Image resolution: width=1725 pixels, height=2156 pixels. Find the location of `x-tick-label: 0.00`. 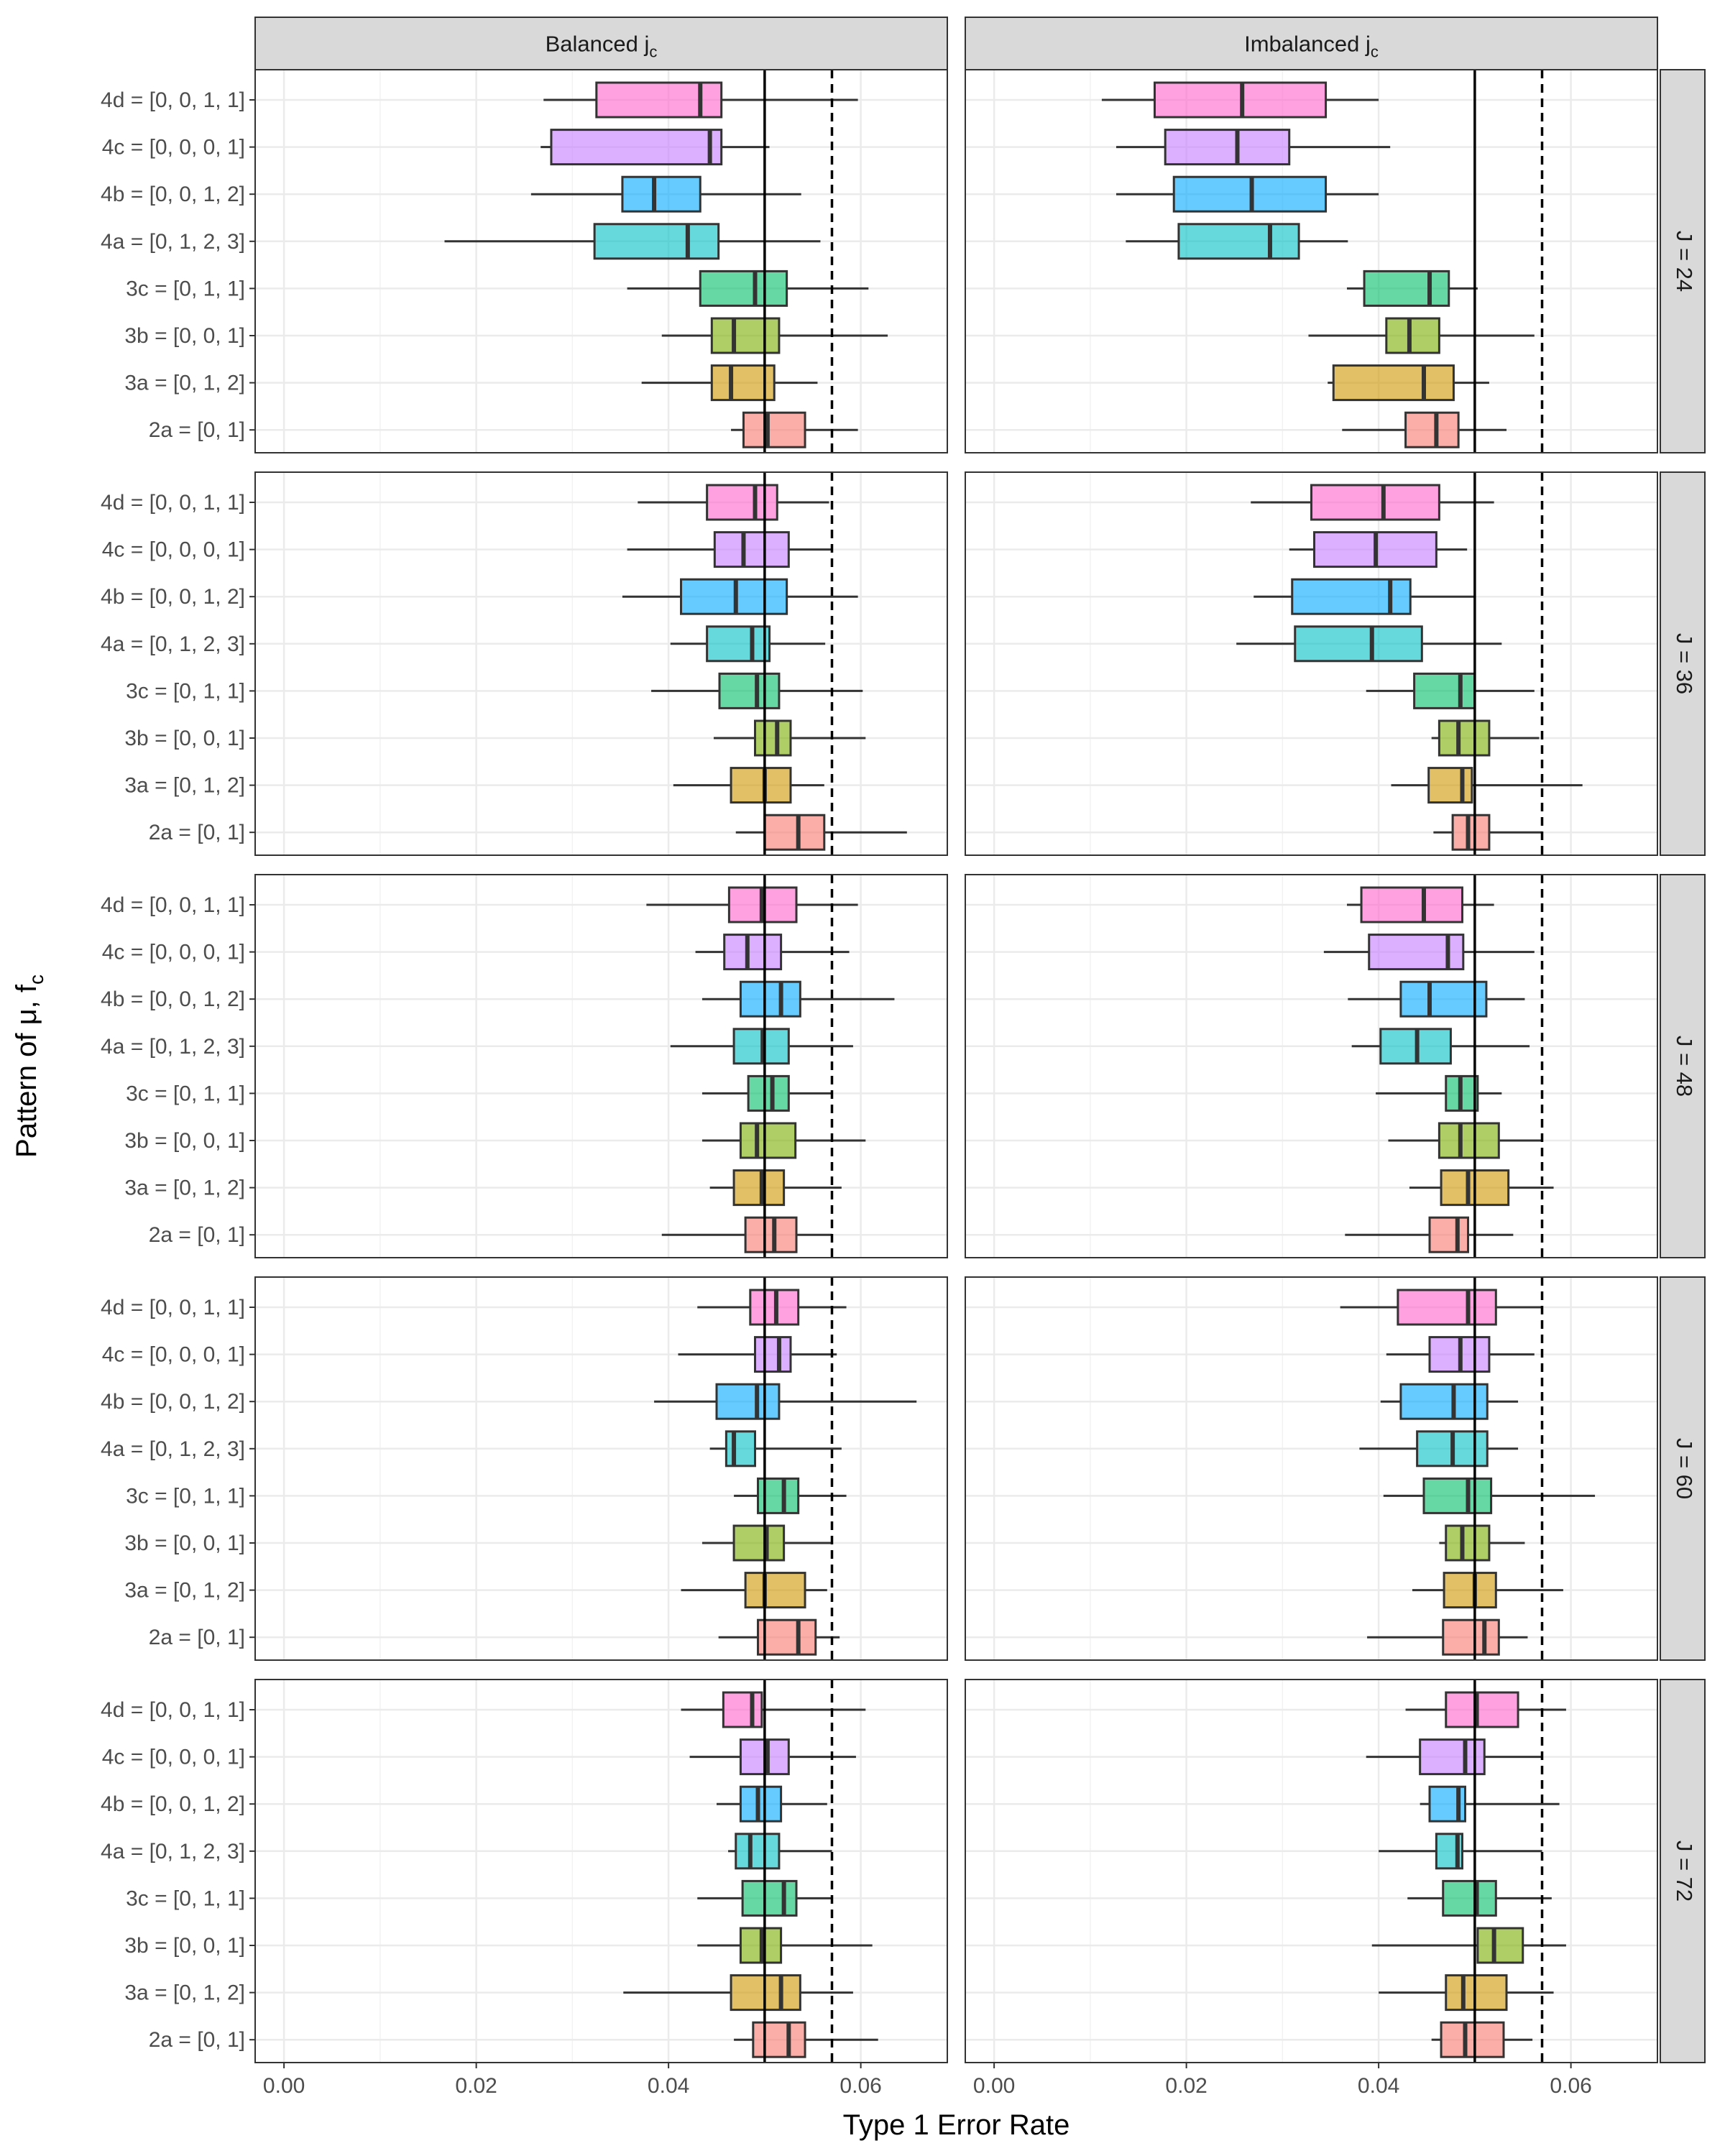

x-tick-label: 0.00 is located at coordinates (284, 2086).